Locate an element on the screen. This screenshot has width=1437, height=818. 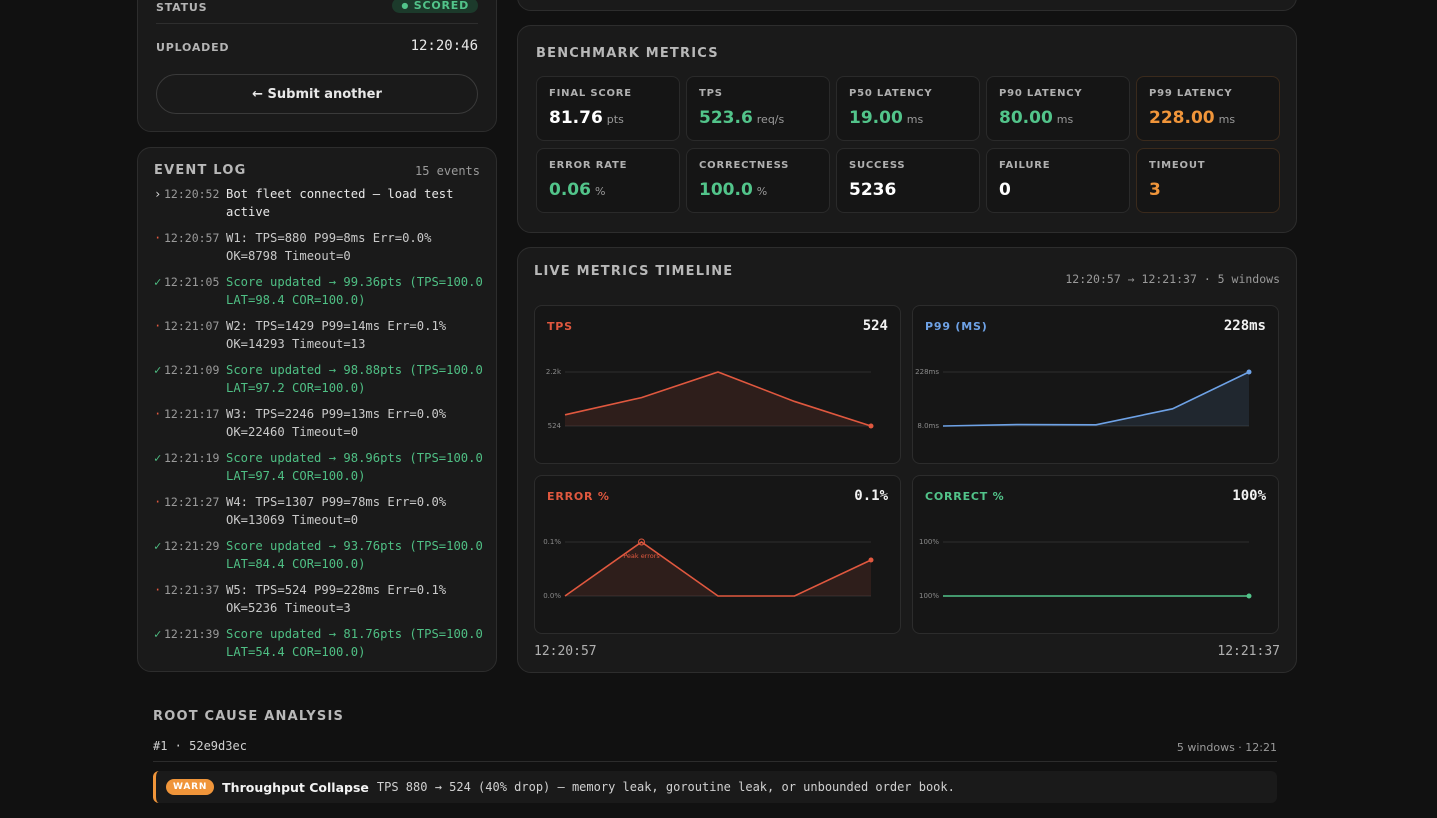
metric-value: 0 is located at coordinates (1005, 190).